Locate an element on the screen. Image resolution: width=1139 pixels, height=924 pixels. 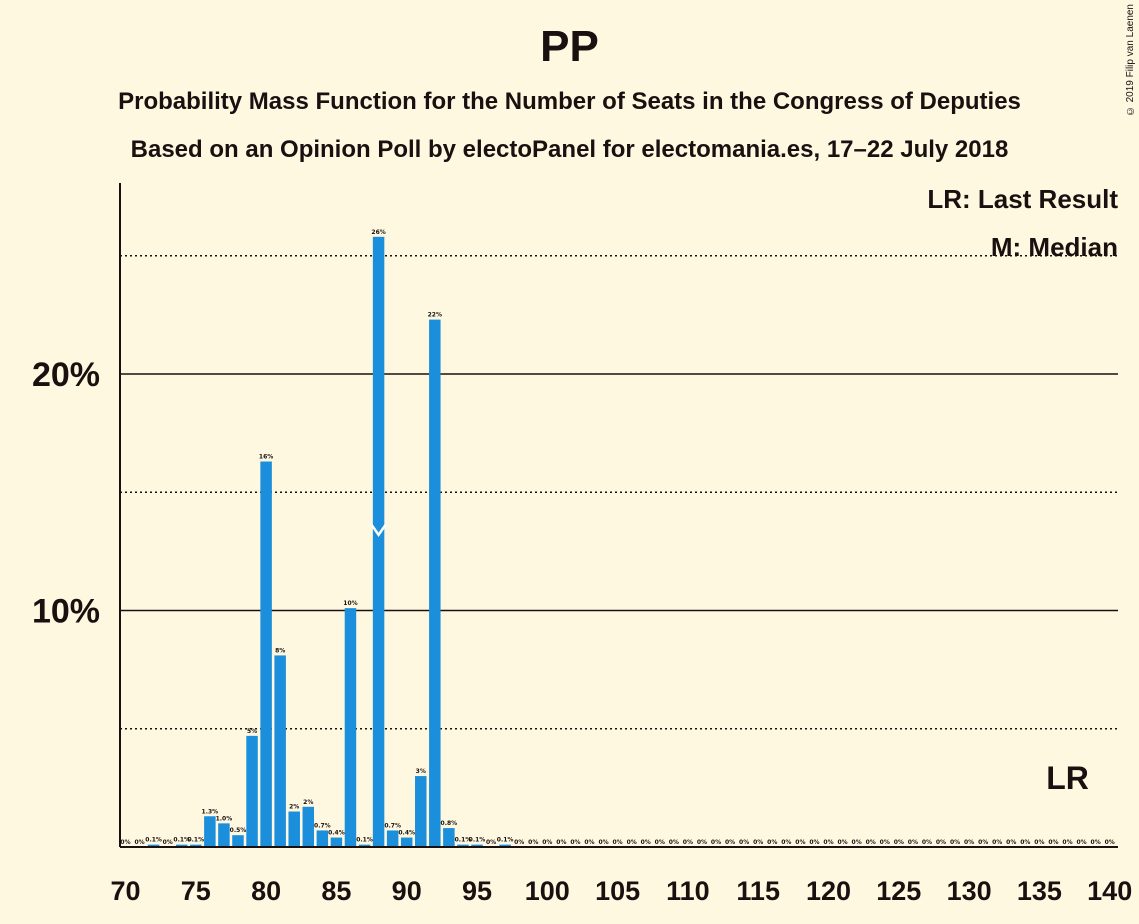
x-tick-label: 120 is located at coordinates (828, 891).